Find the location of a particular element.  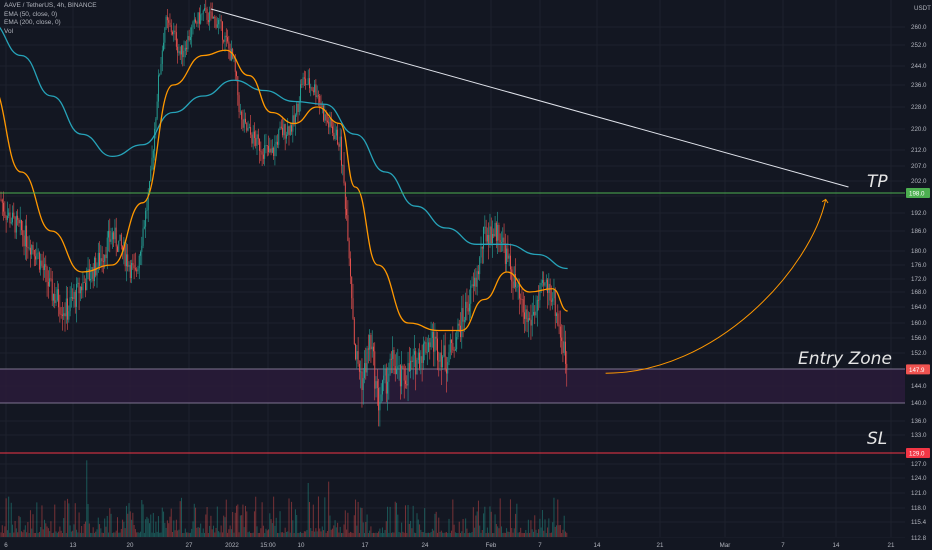

price-tick-label: 202.0 is located at coordinates (919, 181).